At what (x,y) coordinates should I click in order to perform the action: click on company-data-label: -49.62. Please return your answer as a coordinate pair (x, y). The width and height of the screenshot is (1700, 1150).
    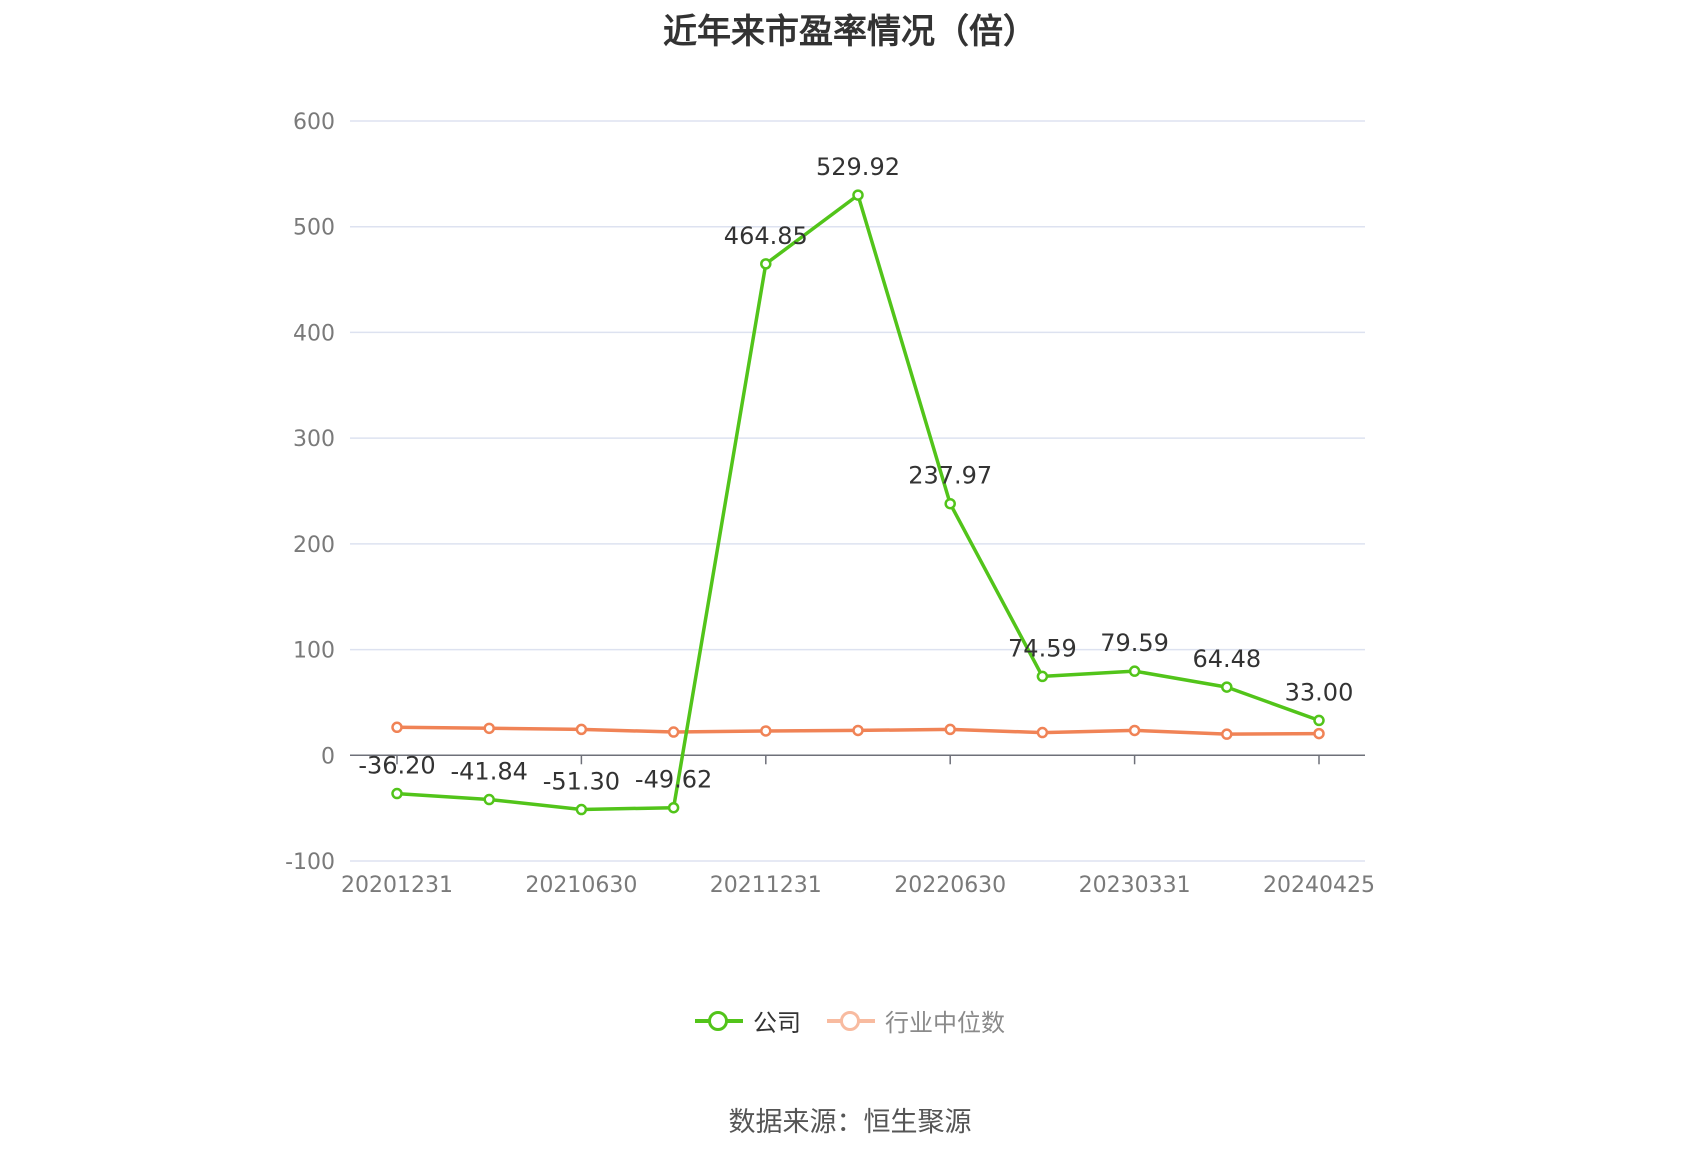
    Looking at the image, I should click on (673, 780).